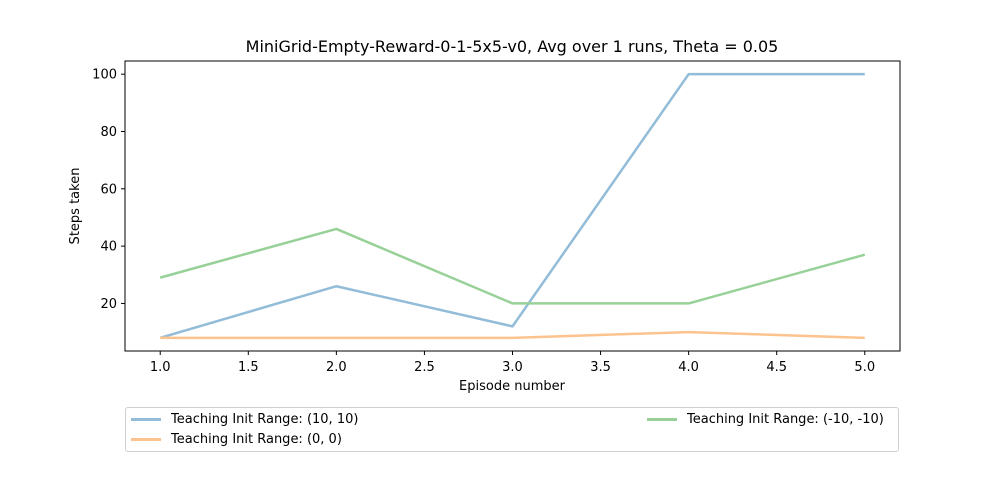  What do you see at coordinates (512, 386) in the screenshot?
I see `x-axis-label: Episode number` at bounding box center [512, 386].